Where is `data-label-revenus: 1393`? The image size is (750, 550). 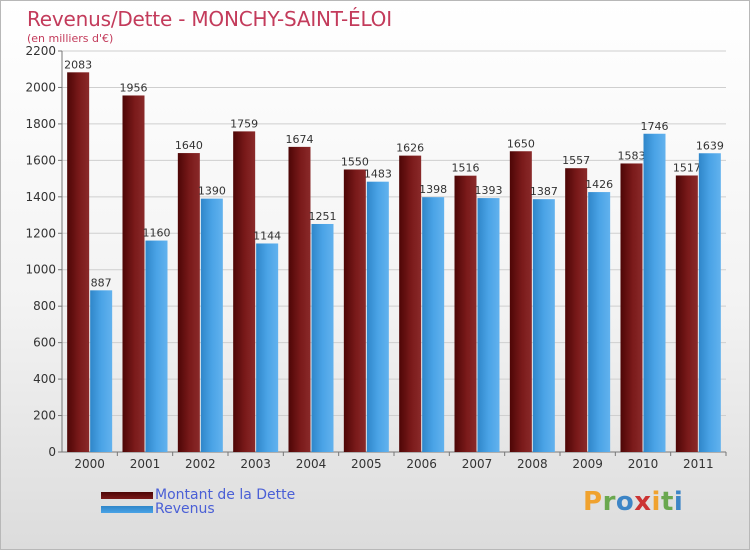 data-label-revenus: 1393 is located at coordinates (489, 190).